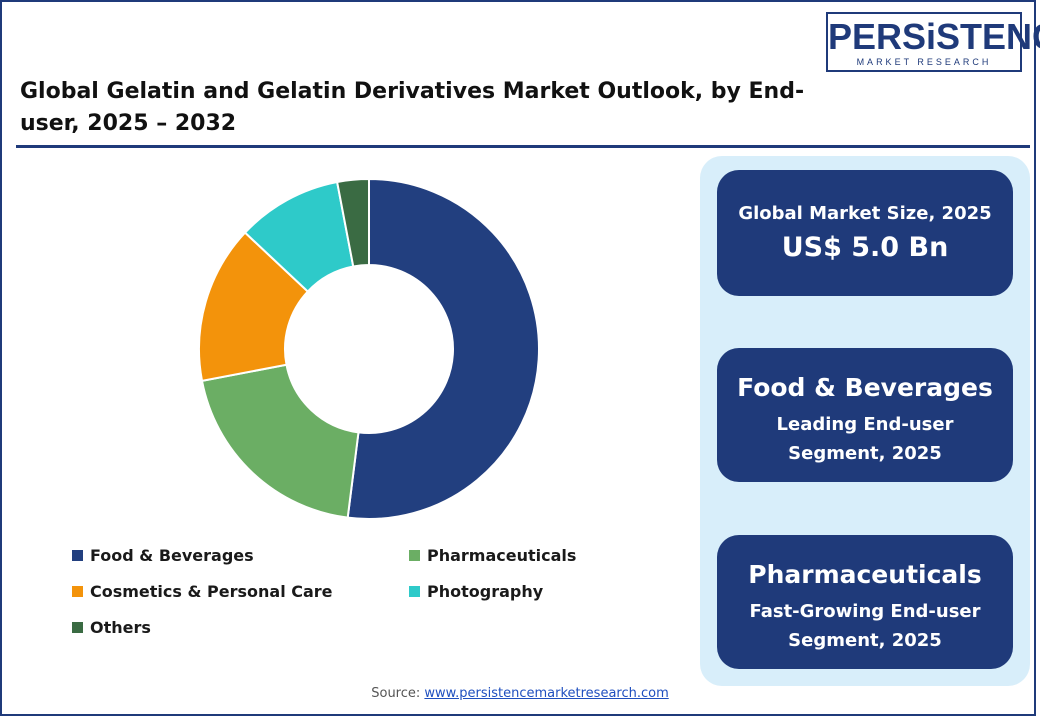 The image size is (1040, 720). Describe the element at coordinates (396, 693) in the screenshot. I see `source-label: Source:` at that location.